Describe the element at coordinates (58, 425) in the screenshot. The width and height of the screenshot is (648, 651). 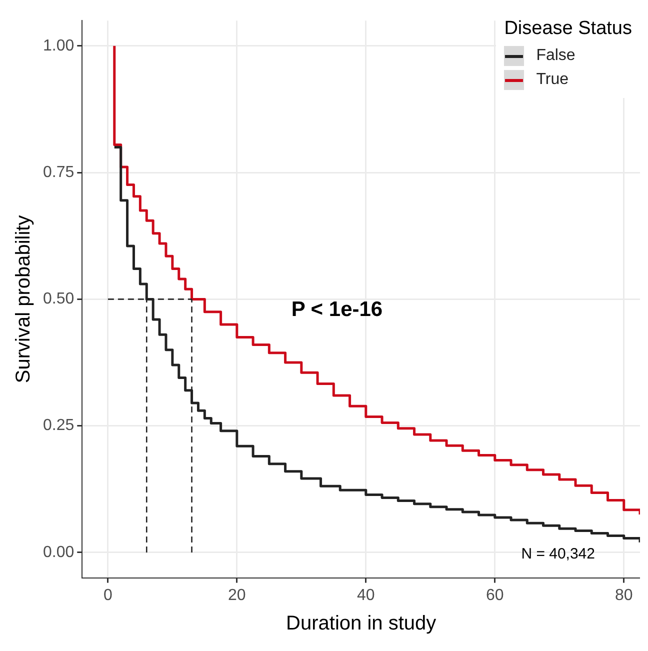
I see `y-tick-label: 0.25` at that location.